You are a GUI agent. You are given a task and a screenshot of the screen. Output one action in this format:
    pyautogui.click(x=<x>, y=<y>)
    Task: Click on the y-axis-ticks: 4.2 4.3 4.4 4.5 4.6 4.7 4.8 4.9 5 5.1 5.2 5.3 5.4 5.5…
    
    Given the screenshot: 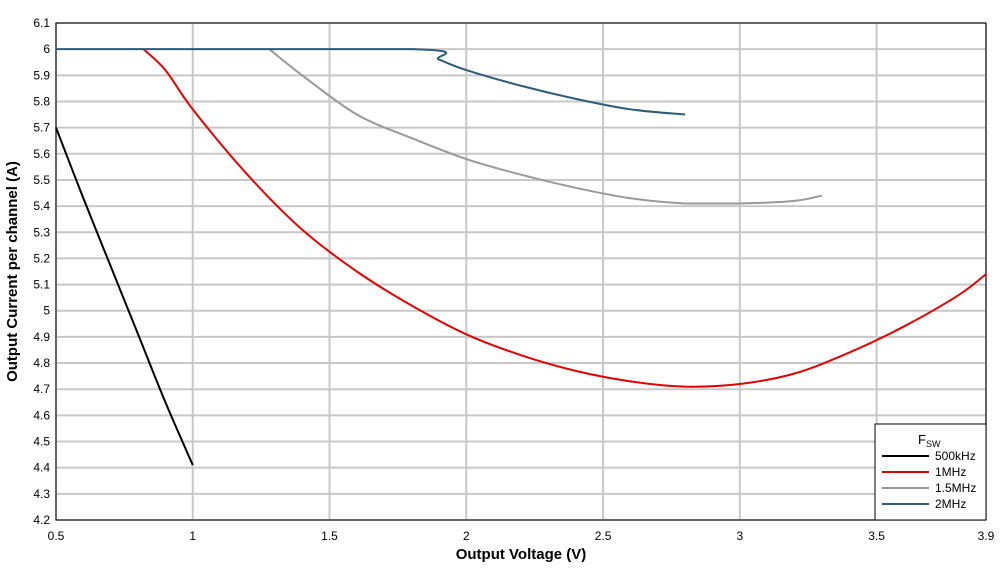 What is the action you would take?
    pyautogui.click(x=41, y=271)
    